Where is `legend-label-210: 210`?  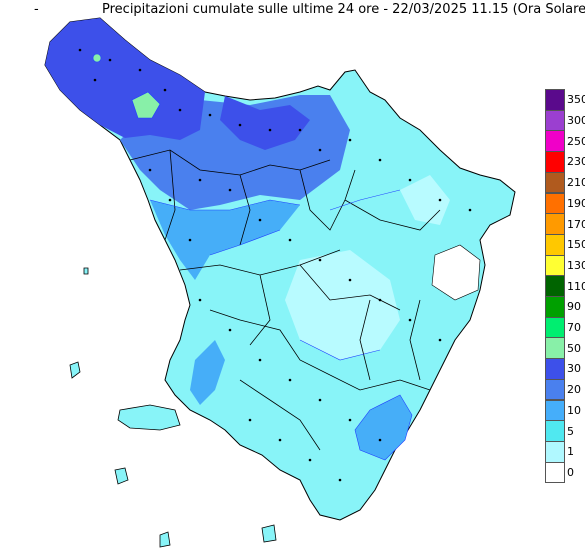
legend-label-210: 210 is located at coordinates (576, 183).